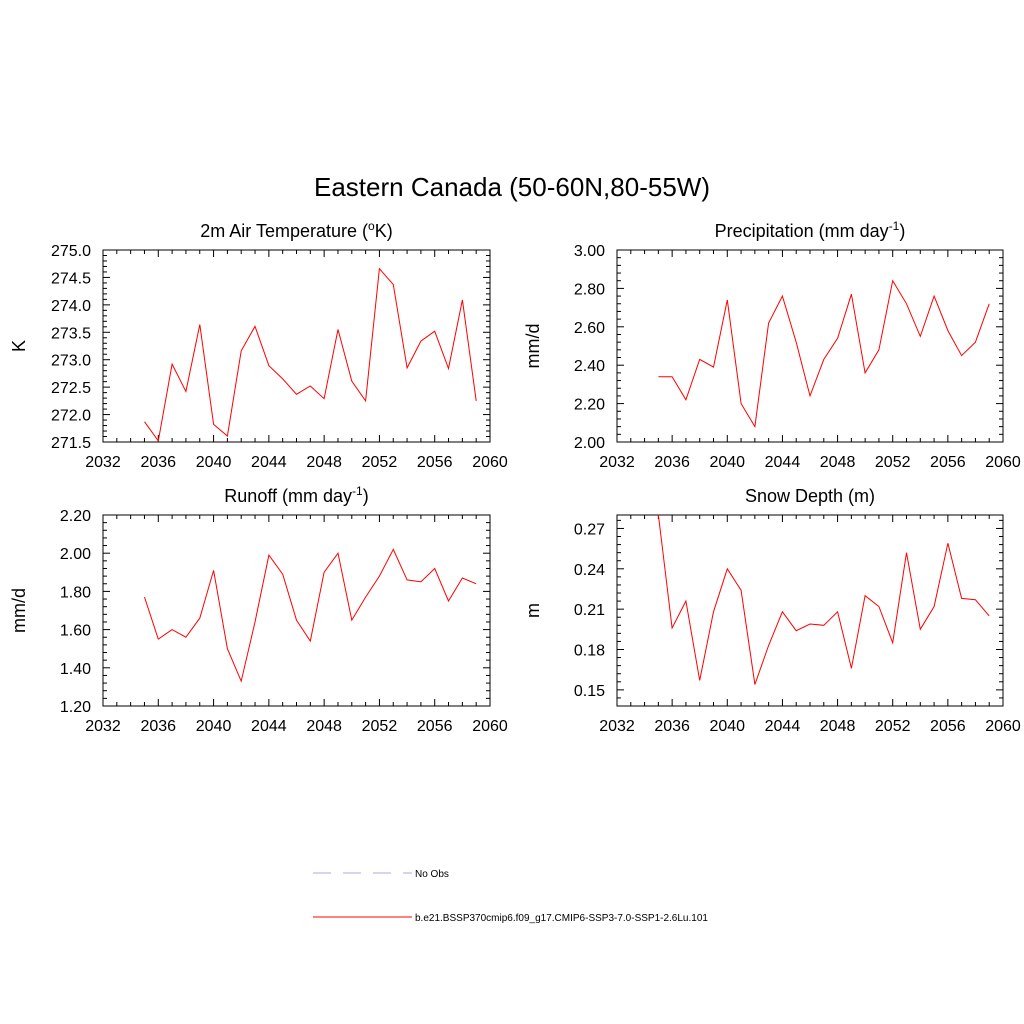 This screenshot has width=1024, height=1024. I want to click on y-tick-label: 0.18, so click(589, 651).